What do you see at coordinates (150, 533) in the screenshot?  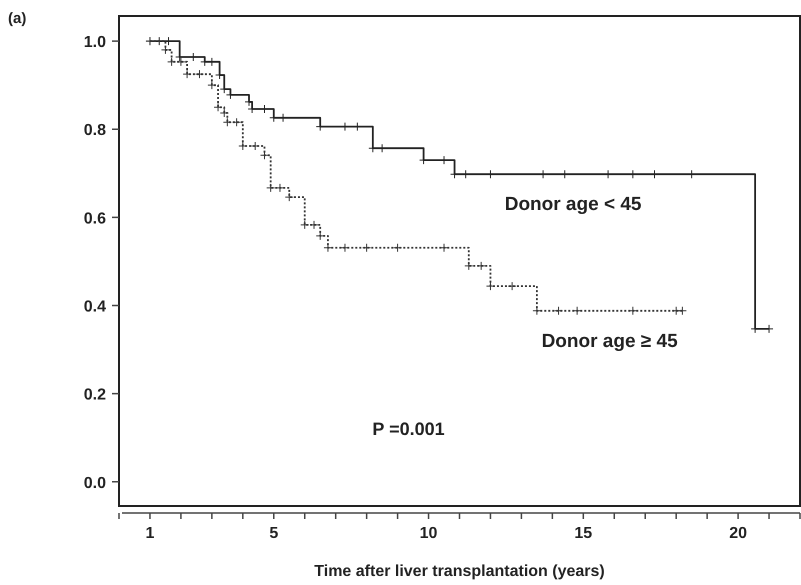 I see `x-tick-label: 1` at bounding box center [150, 533].